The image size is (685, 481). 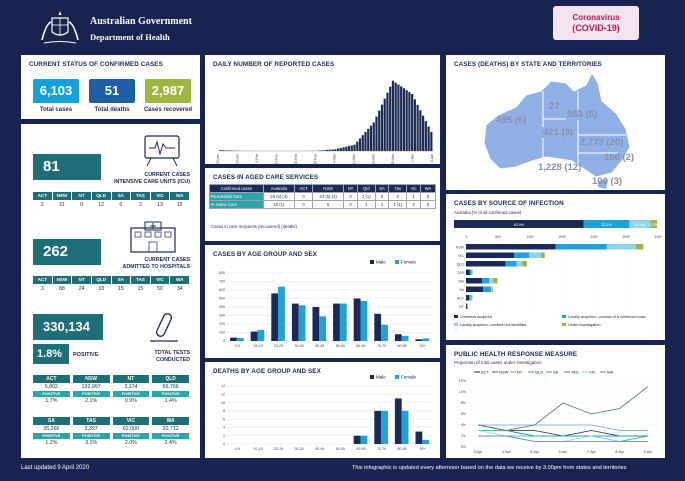 I want to click on aged-header-cell: NT, so click(x=350, y=188).